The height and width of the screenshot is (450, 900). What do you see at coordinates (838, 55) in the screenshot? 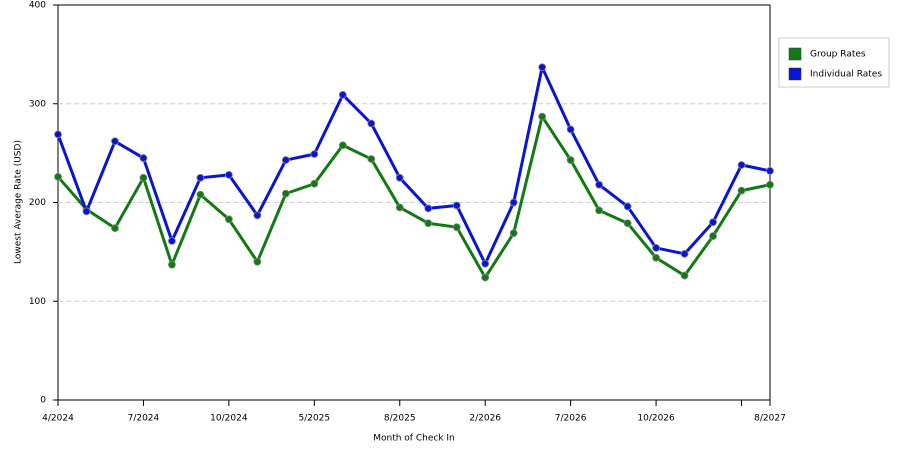
I see `legend-label: Group Rates` at bounding box center [838, 55].